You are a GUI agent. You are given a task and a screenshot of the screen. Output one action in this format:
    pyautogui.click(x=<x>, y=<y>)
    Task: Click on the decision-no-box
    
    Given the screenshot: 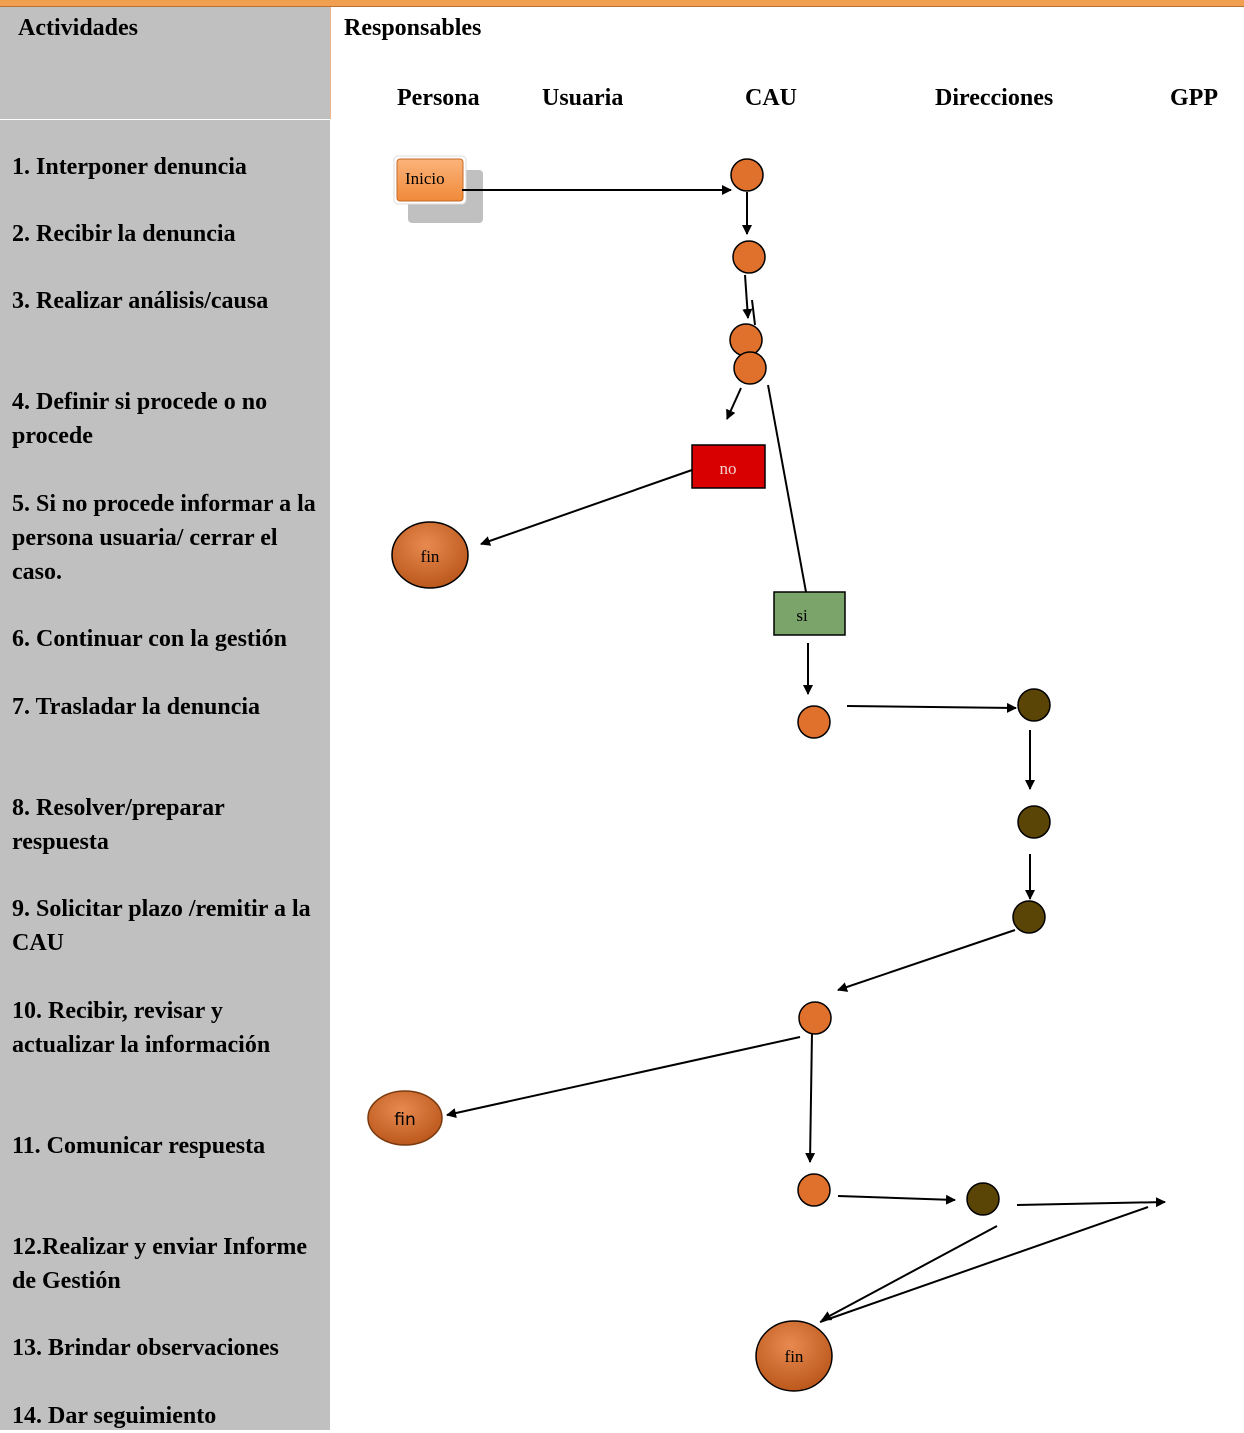 What is the action you would take?
    pyautogui.click(x=728, y=466)
    